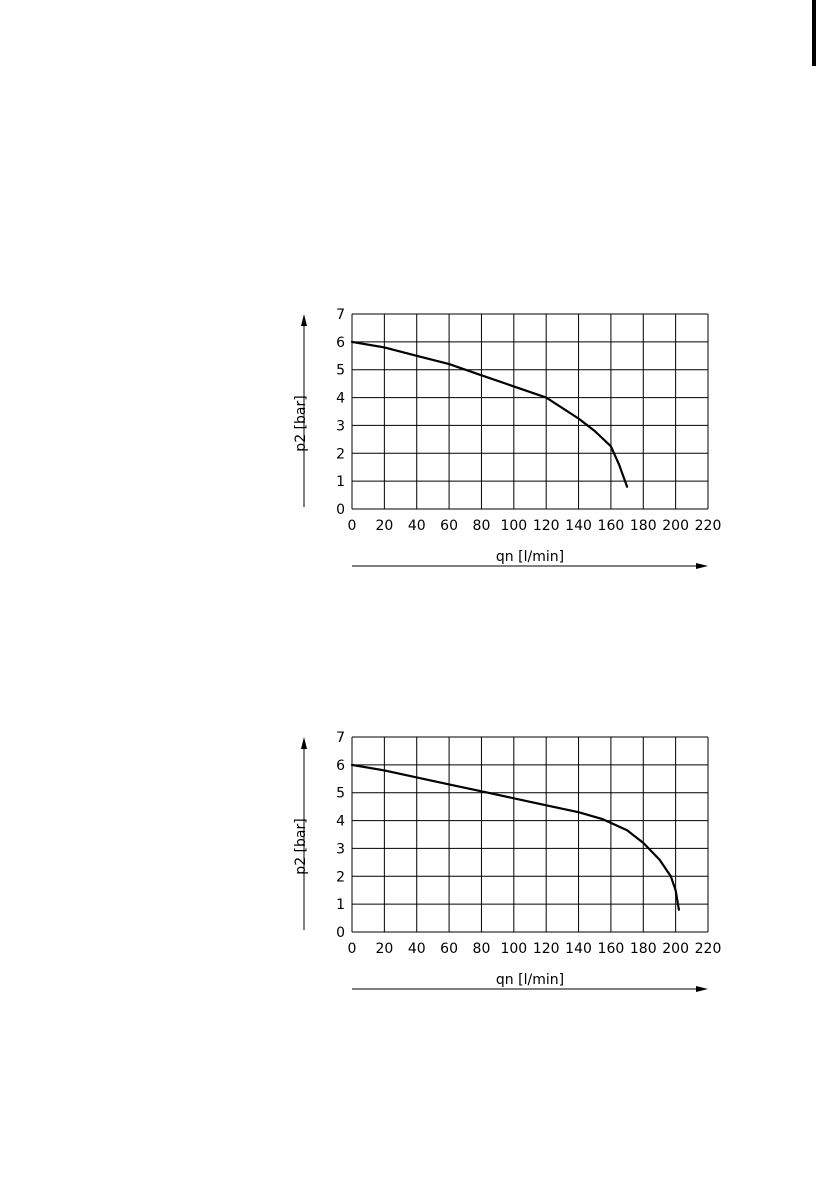 The width and height of the screenshot is (839, 1192). What do you see at coordinates (814, 33) in the screenshot?
I see `page-edge-marker` at bounding box center [814, 33].